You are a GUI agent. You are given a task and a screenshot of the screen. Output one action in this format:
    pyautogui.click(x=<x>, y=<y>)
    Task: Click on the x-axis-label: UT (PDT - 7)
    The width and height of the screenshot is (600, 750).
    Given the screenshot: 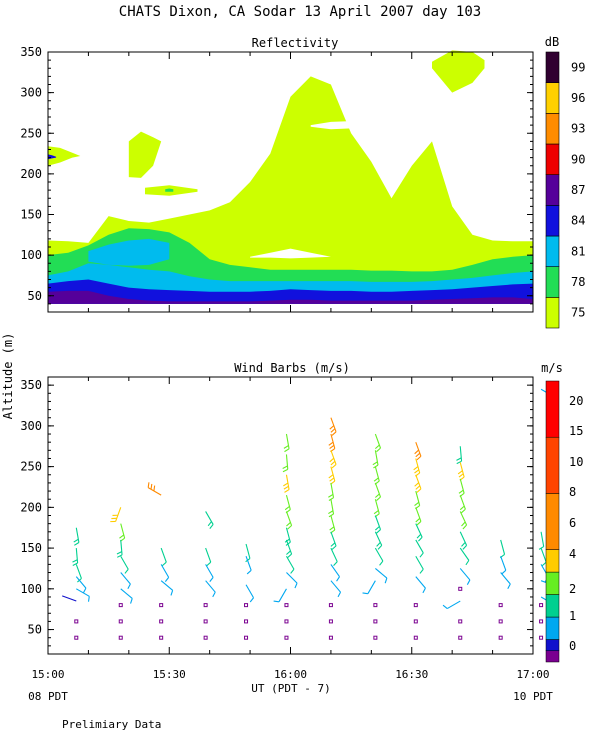 What is the action you would take?
    pyautogui.click(x=290, y=688)
    